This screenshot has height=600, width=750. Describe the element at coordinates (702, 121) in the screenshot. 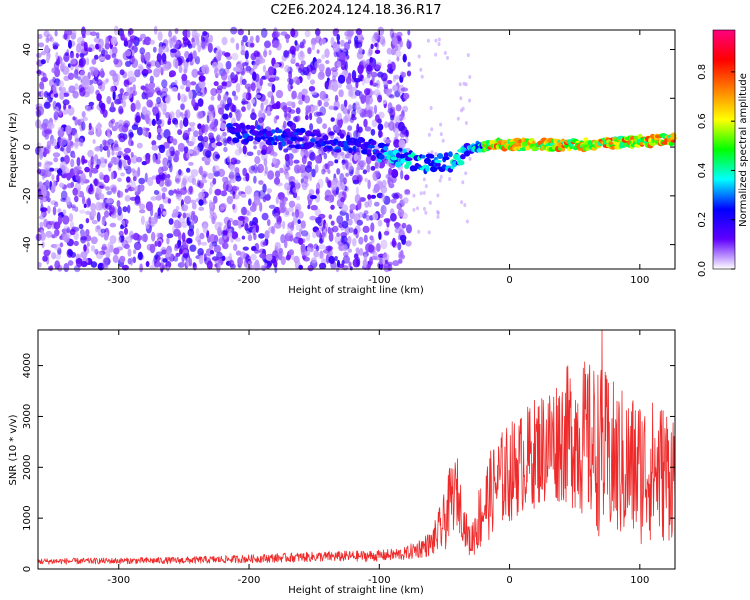

I see `colorbar-tick-label: 0.6` at that location.